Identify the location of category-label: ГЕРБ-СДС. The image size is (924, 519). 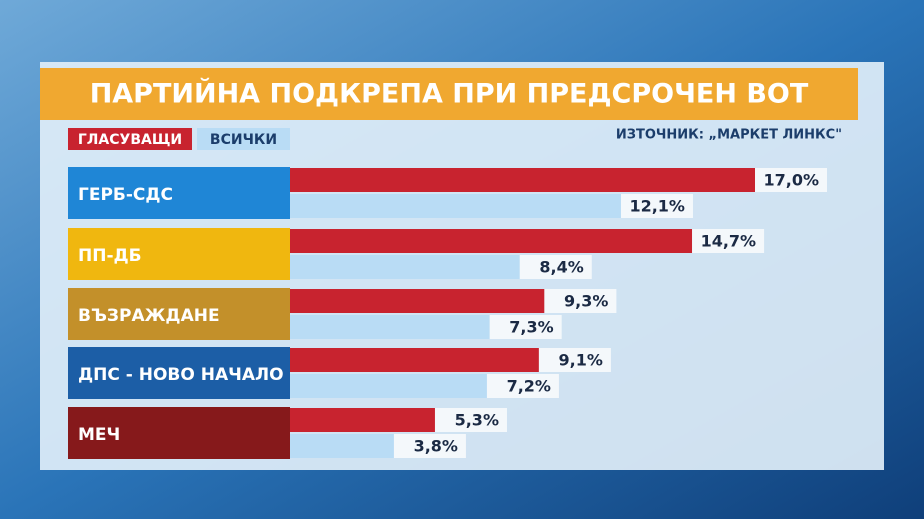
(125, 195).